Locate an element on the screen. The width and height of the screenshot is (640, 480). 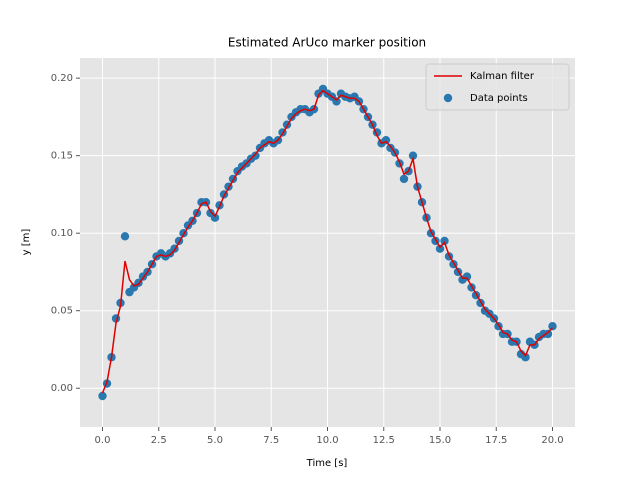
x-tick-label: 2.5 is located at coordinates (159, 440).